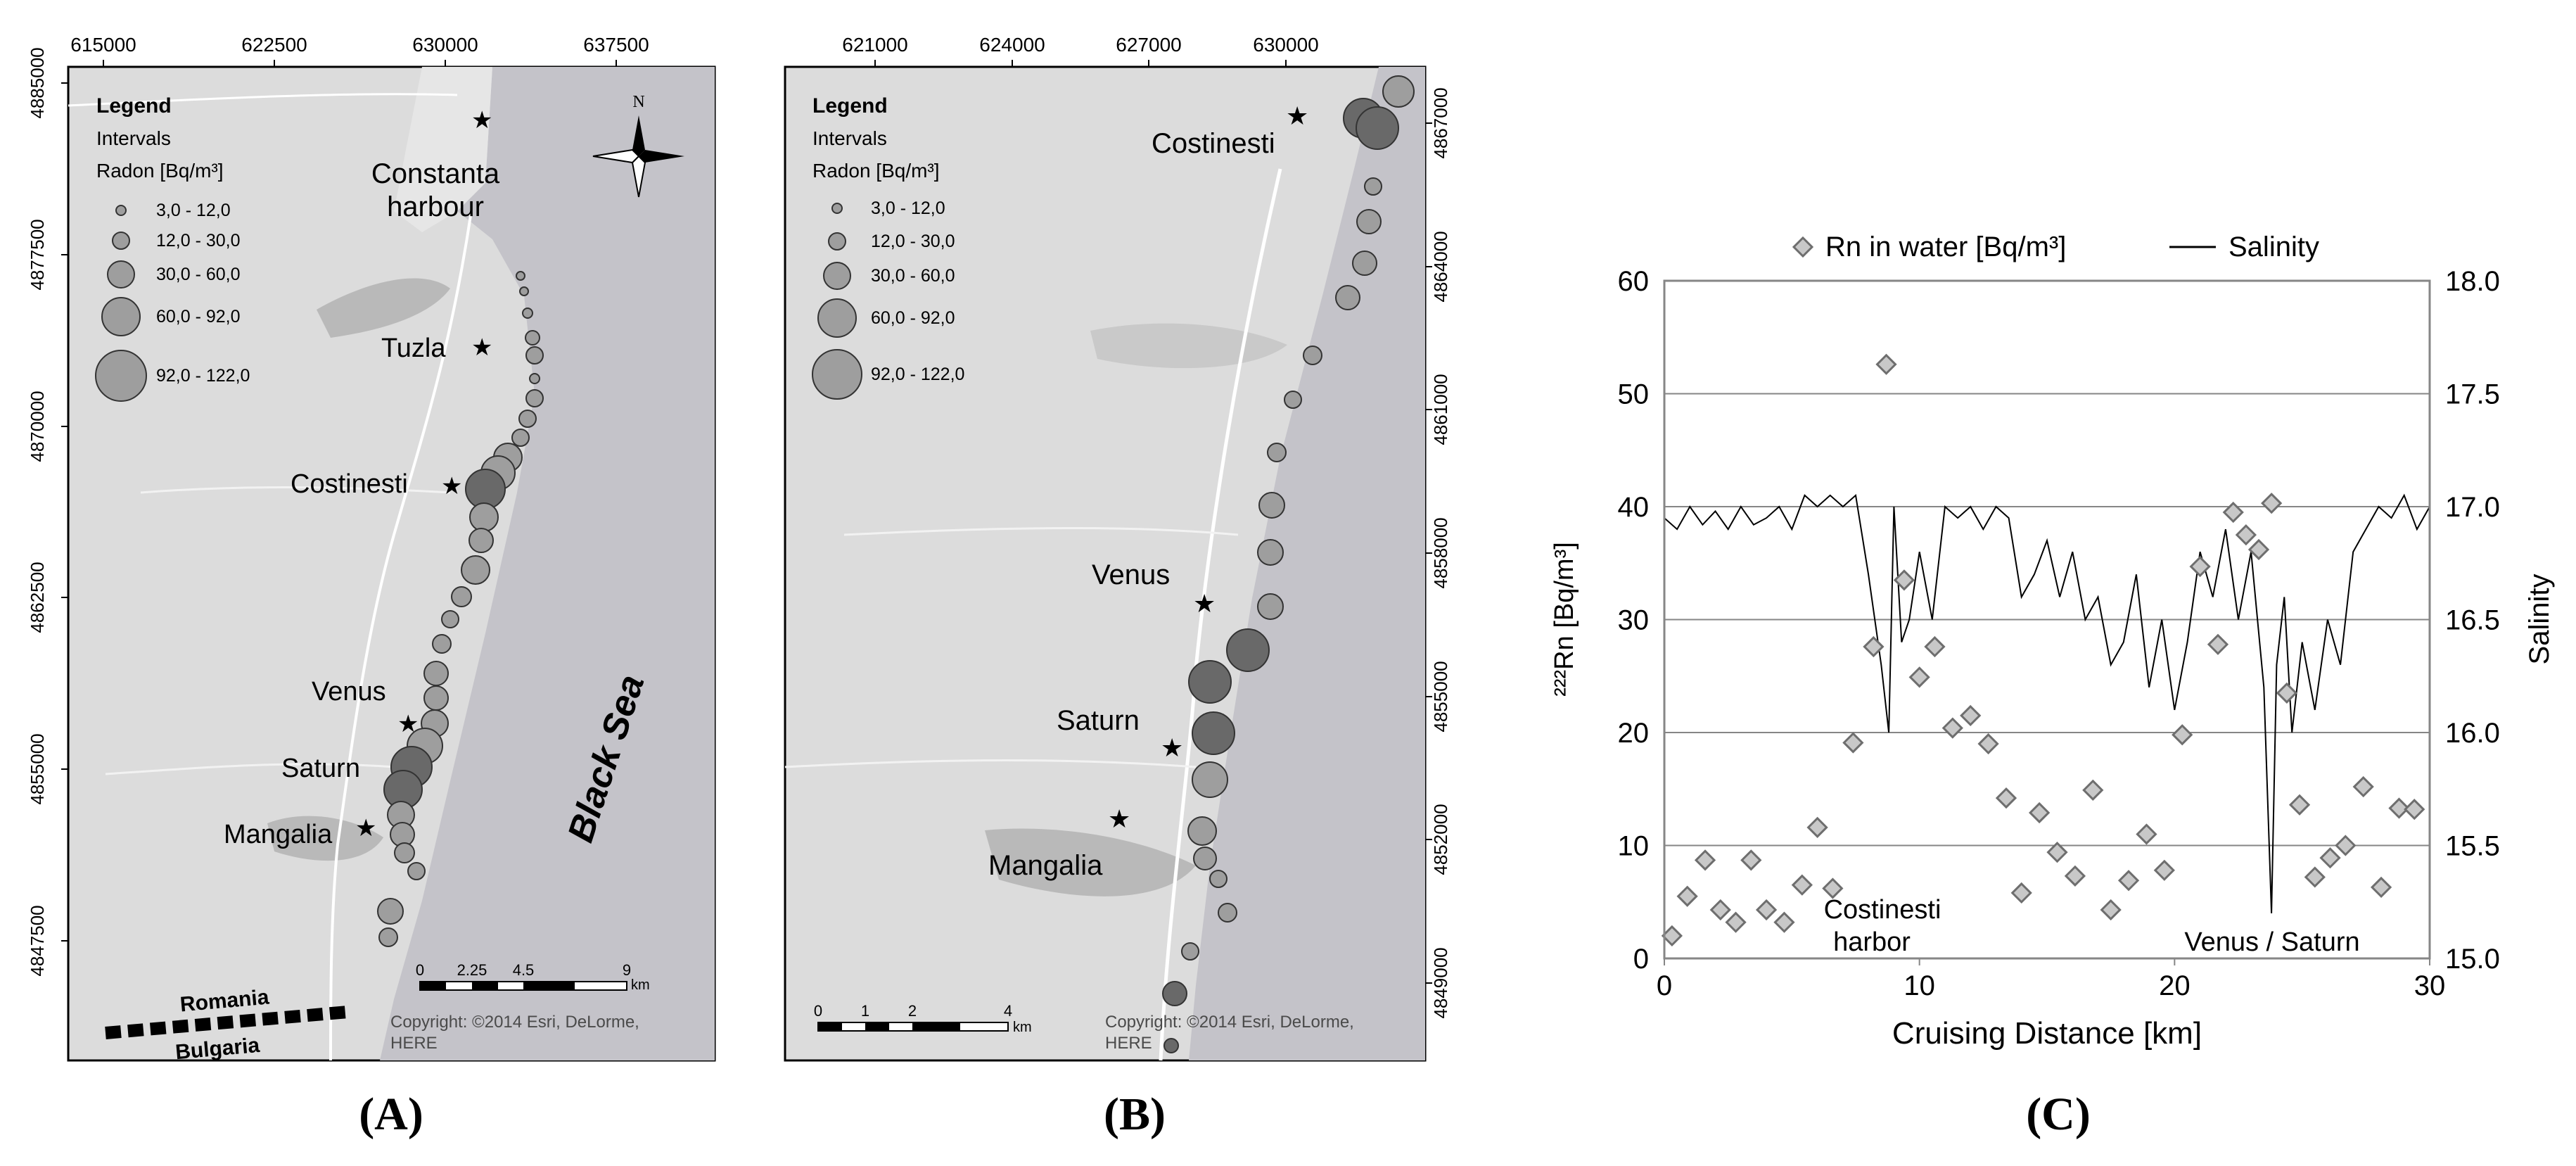 This screenshot has height=1166, width=2576. What do you see at coordinates (923, 1018) in the screenshot?
I see `panel-b-scale-bar: 0 1 2 4 km` at bounding box center [923, 1018].